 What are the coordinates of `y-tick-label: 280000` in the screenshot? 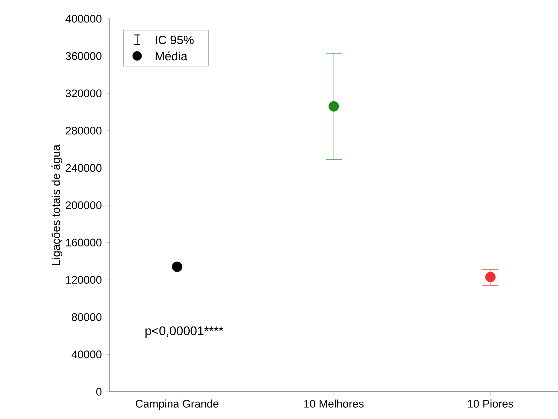 It's located at (84, 131).